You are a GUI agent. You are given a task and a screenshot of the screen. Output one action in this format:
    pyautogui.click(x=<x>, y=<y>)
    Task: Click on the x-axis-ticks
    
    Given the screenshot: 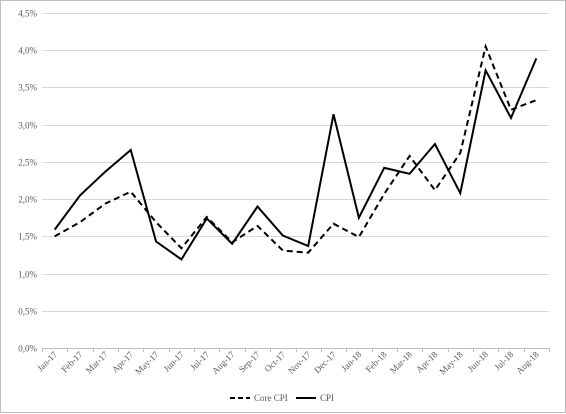 What is the action you would take?
    pyautogui.click(x=296, y=350)
    